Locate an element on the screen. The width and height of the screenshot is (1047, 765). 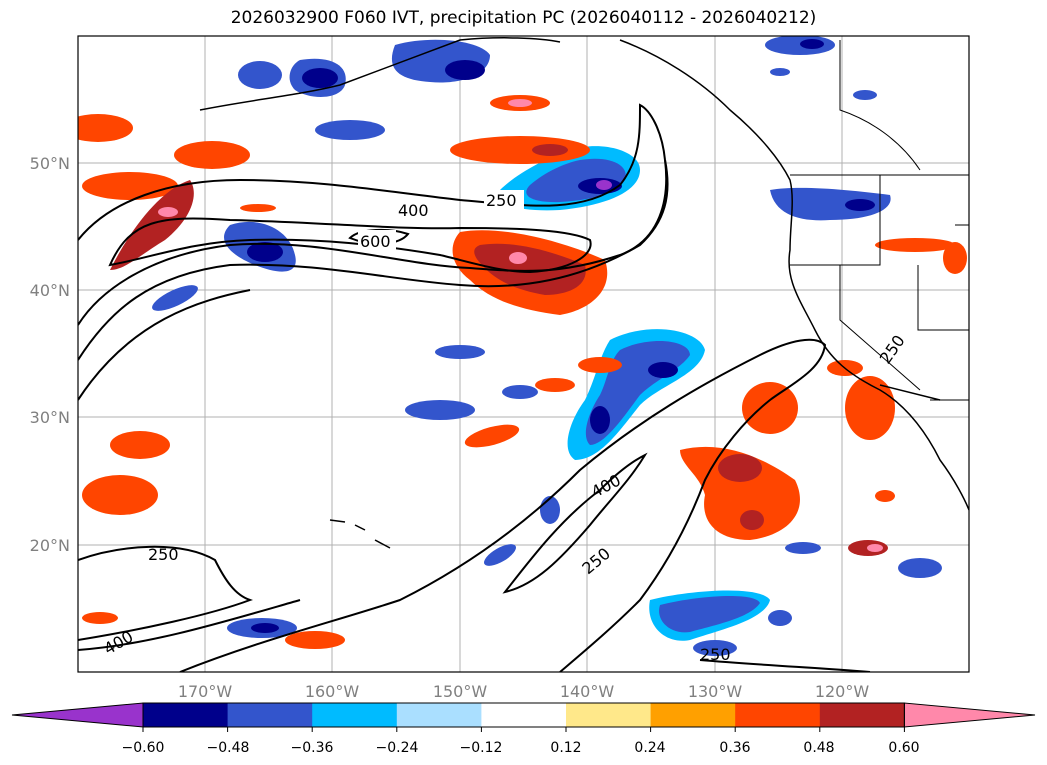
lon-label: 120°W is located at coordinates (842, 691).